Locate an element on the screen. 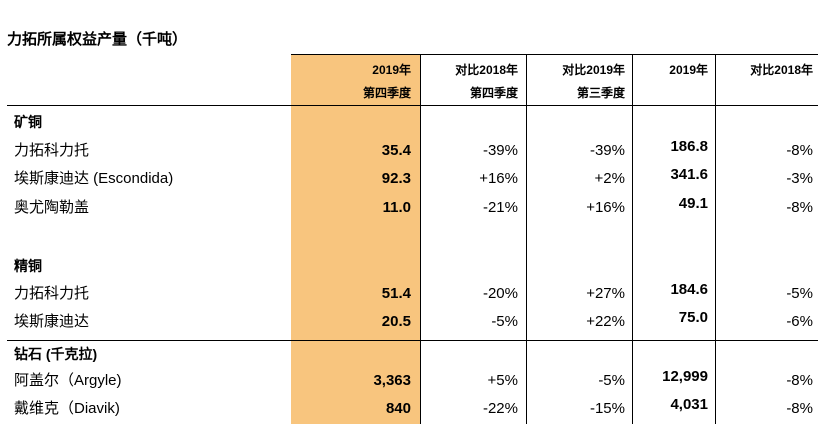 The width and height of the screenshot is (834, 430). header-top-rule is located at coordinates (554, 54).